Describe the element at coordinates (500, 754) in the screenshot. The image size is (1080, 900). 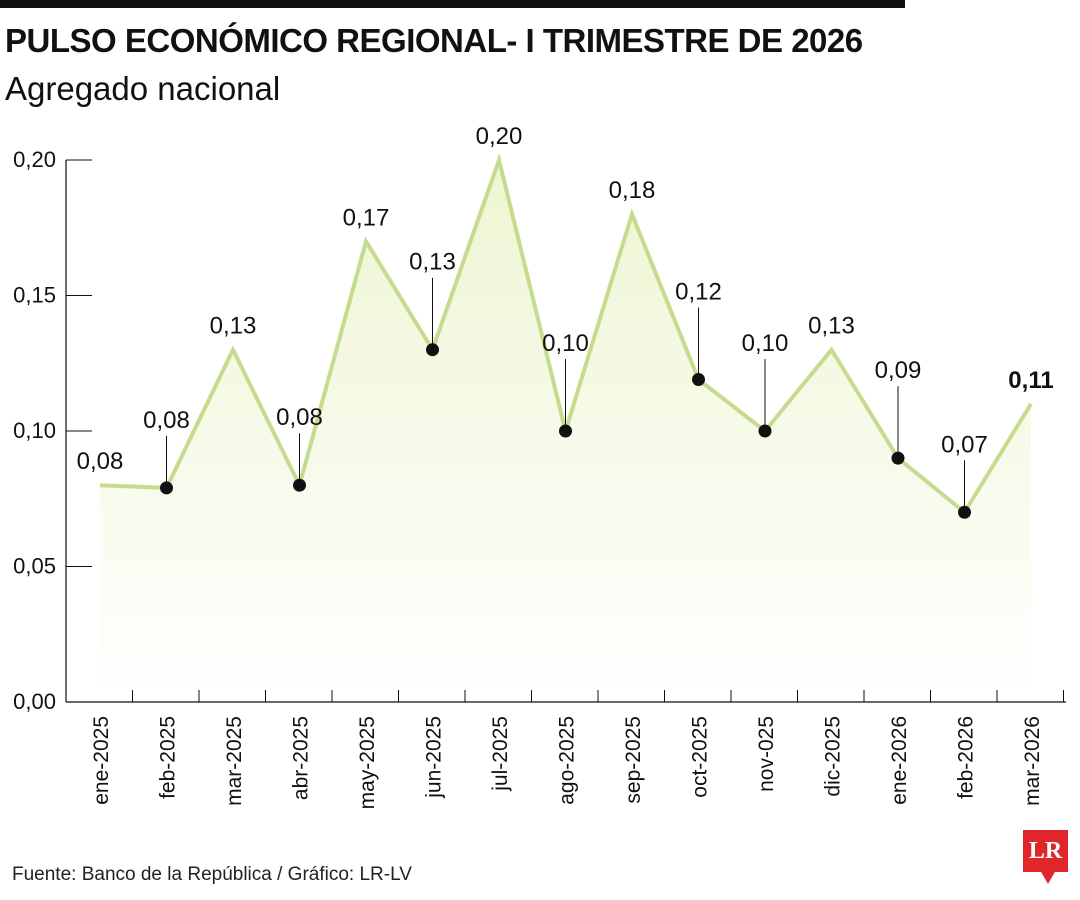
I see `x-category-label: jul-2025` at that location.